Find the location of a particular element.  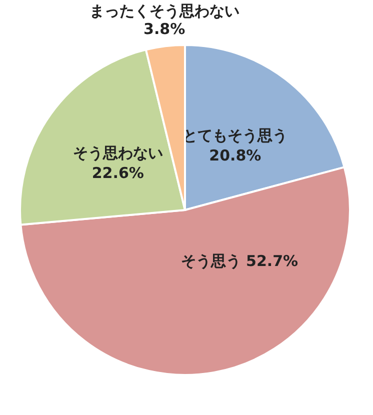

slice-label: まったくそう思わない is located at coordinates (164, 11).